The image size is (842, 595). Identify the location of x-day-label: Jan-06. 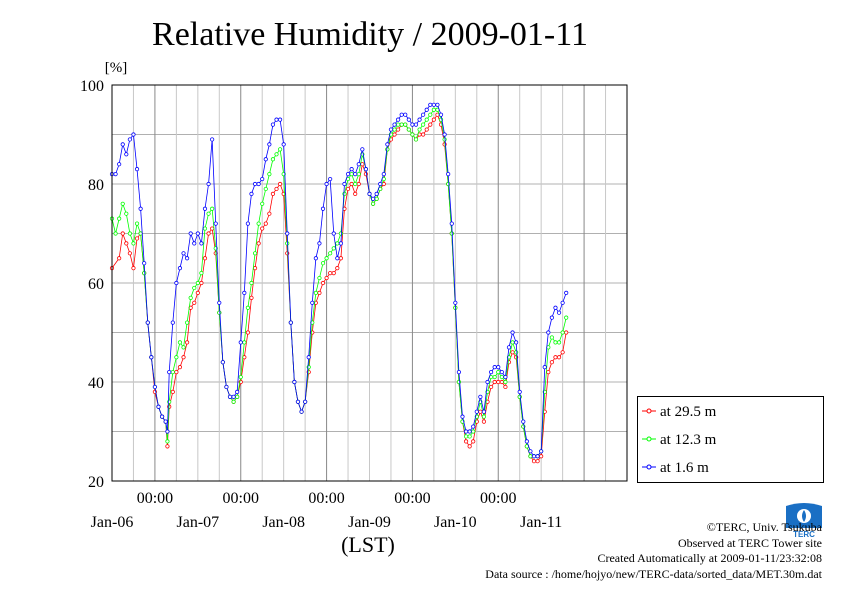
(112, 522).